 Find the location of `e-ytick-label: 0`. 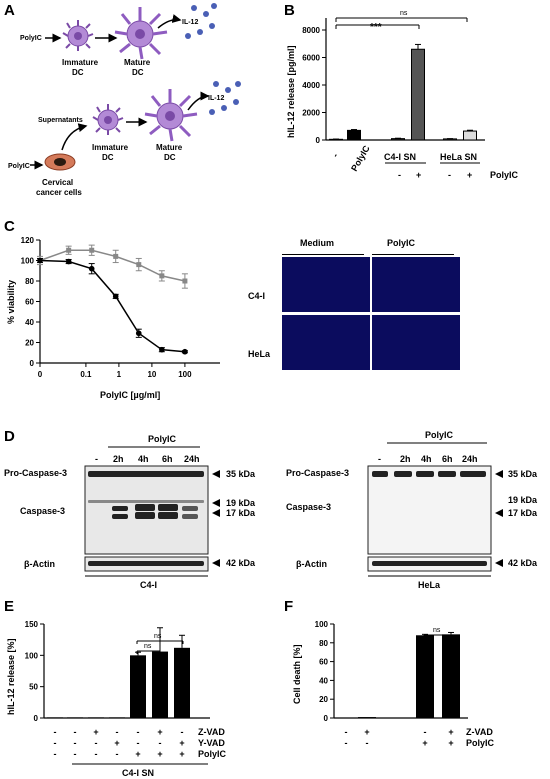

e-ytick-label: 0 is located at coordinates (36, 718).